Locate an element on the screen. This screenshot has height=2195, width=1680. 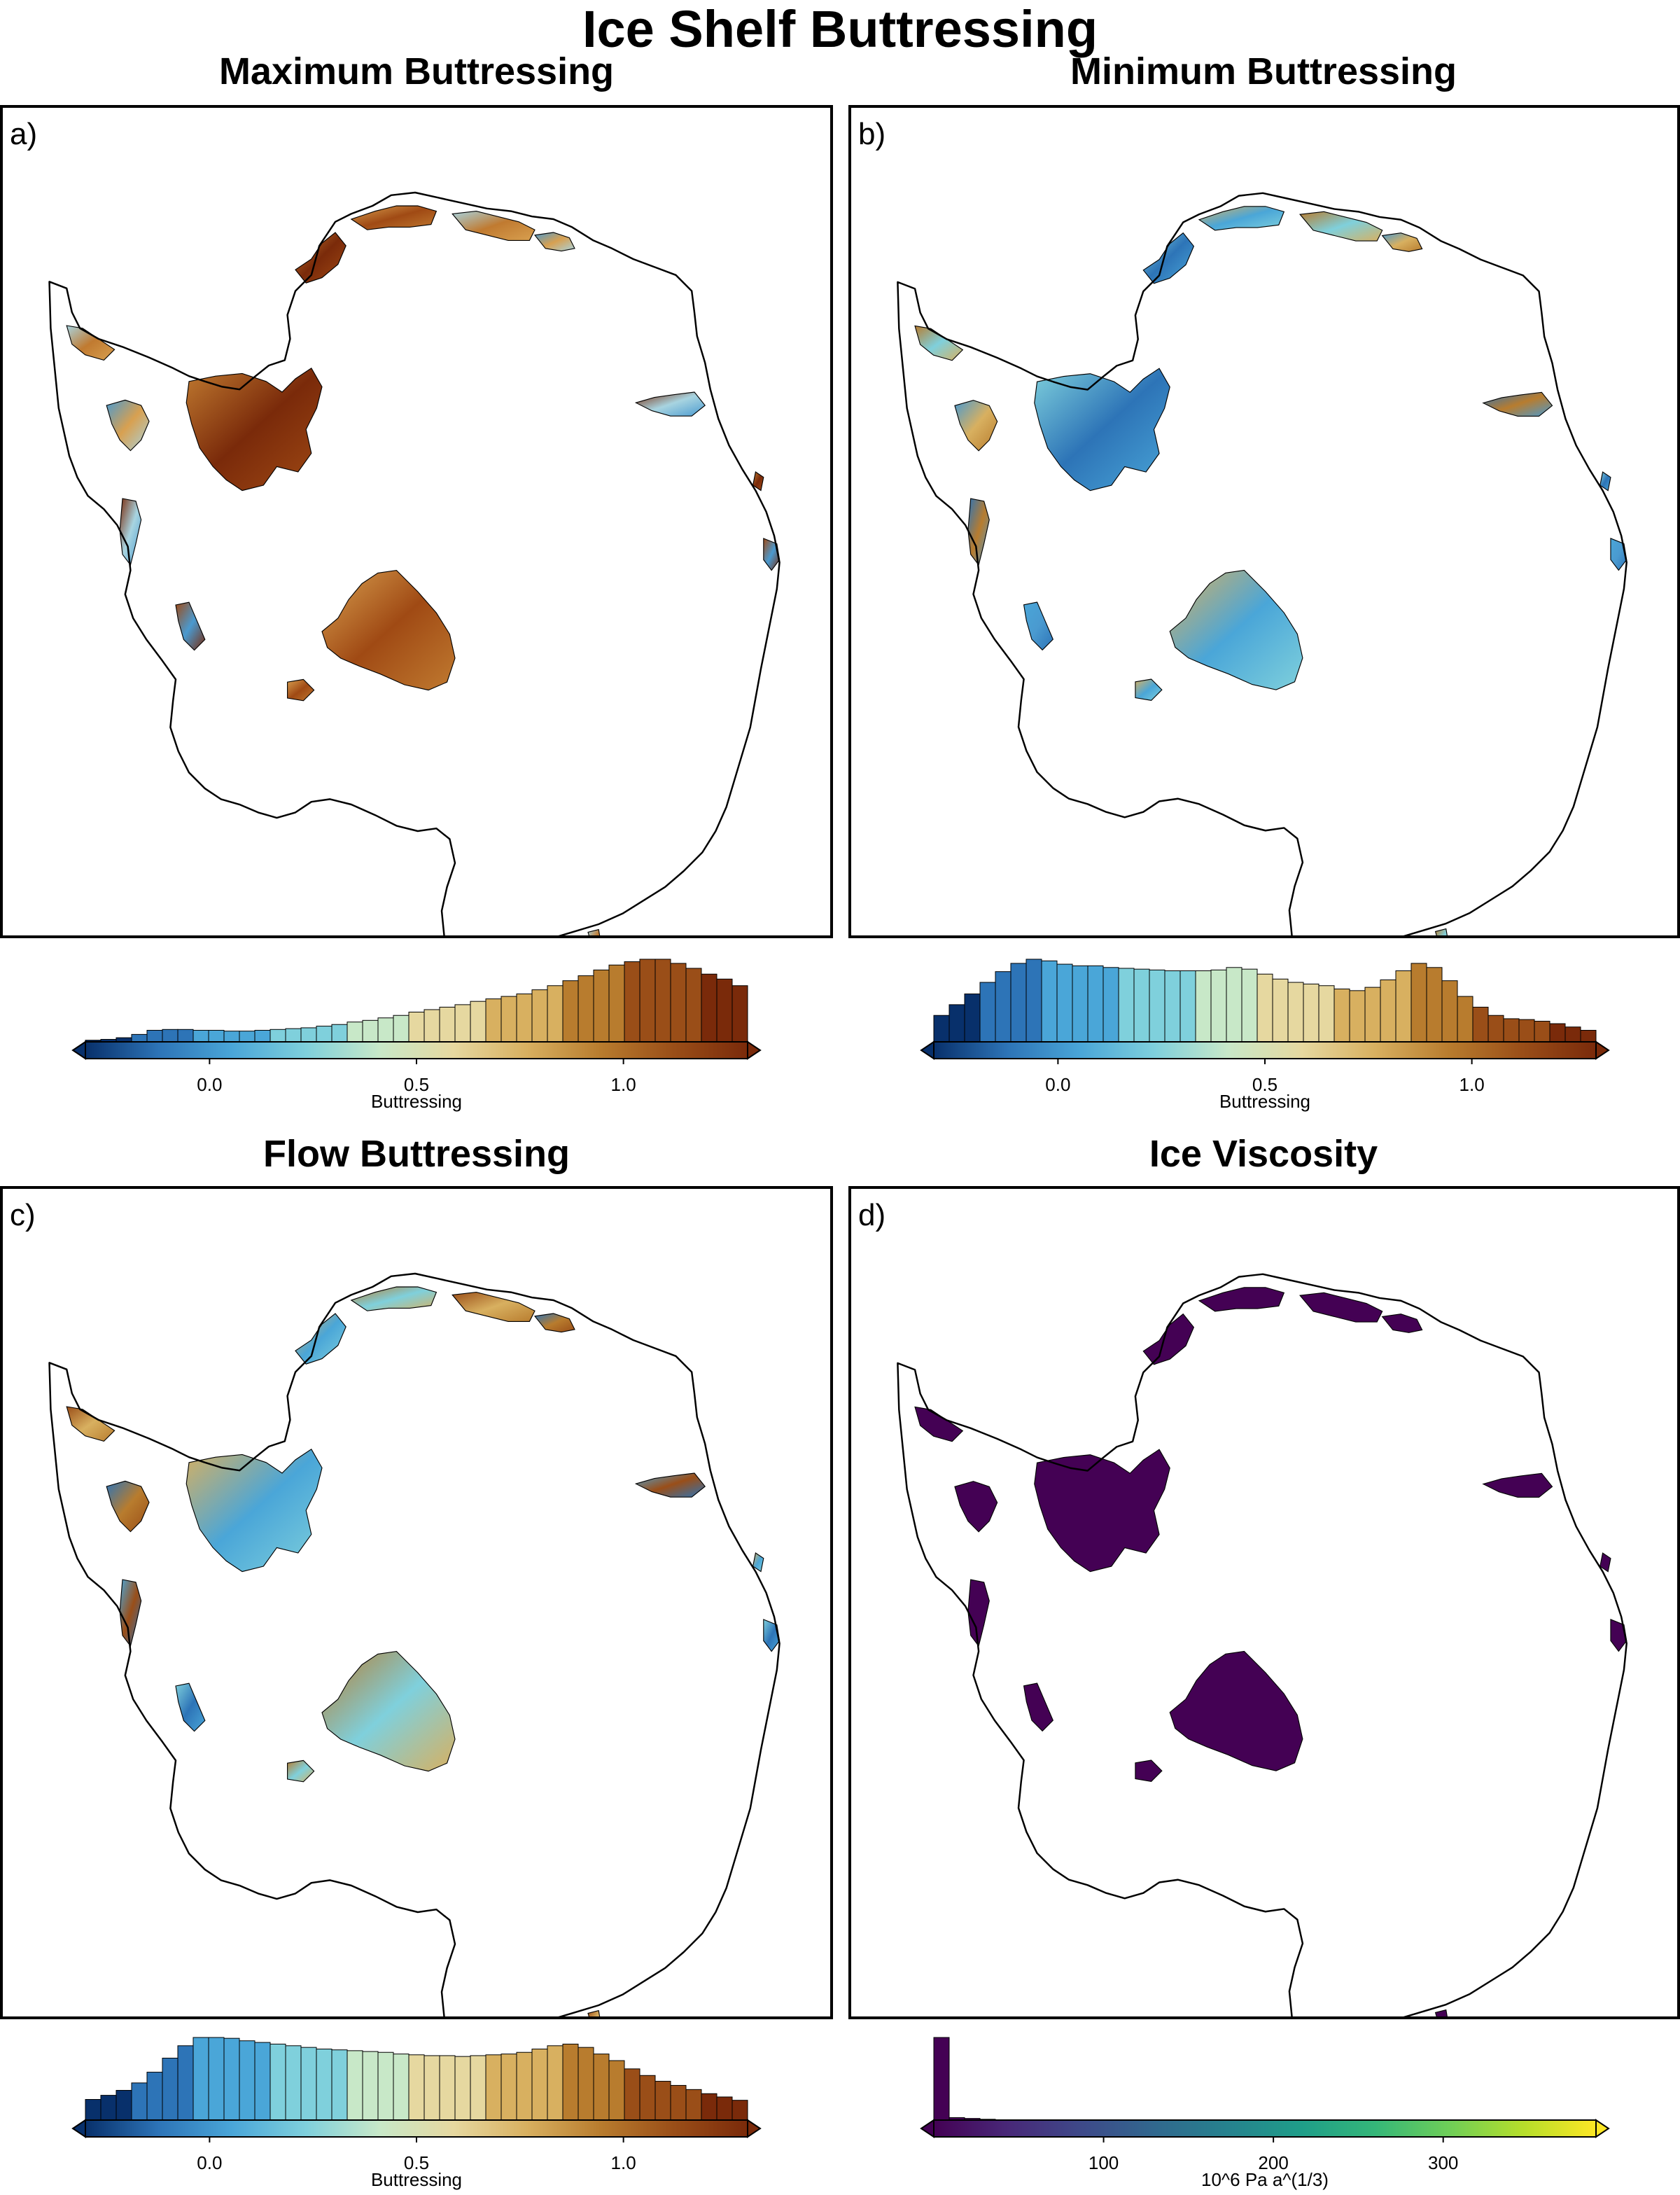
panel-d-title: Ice Viscosity is located at coordinates (1263, 1154).